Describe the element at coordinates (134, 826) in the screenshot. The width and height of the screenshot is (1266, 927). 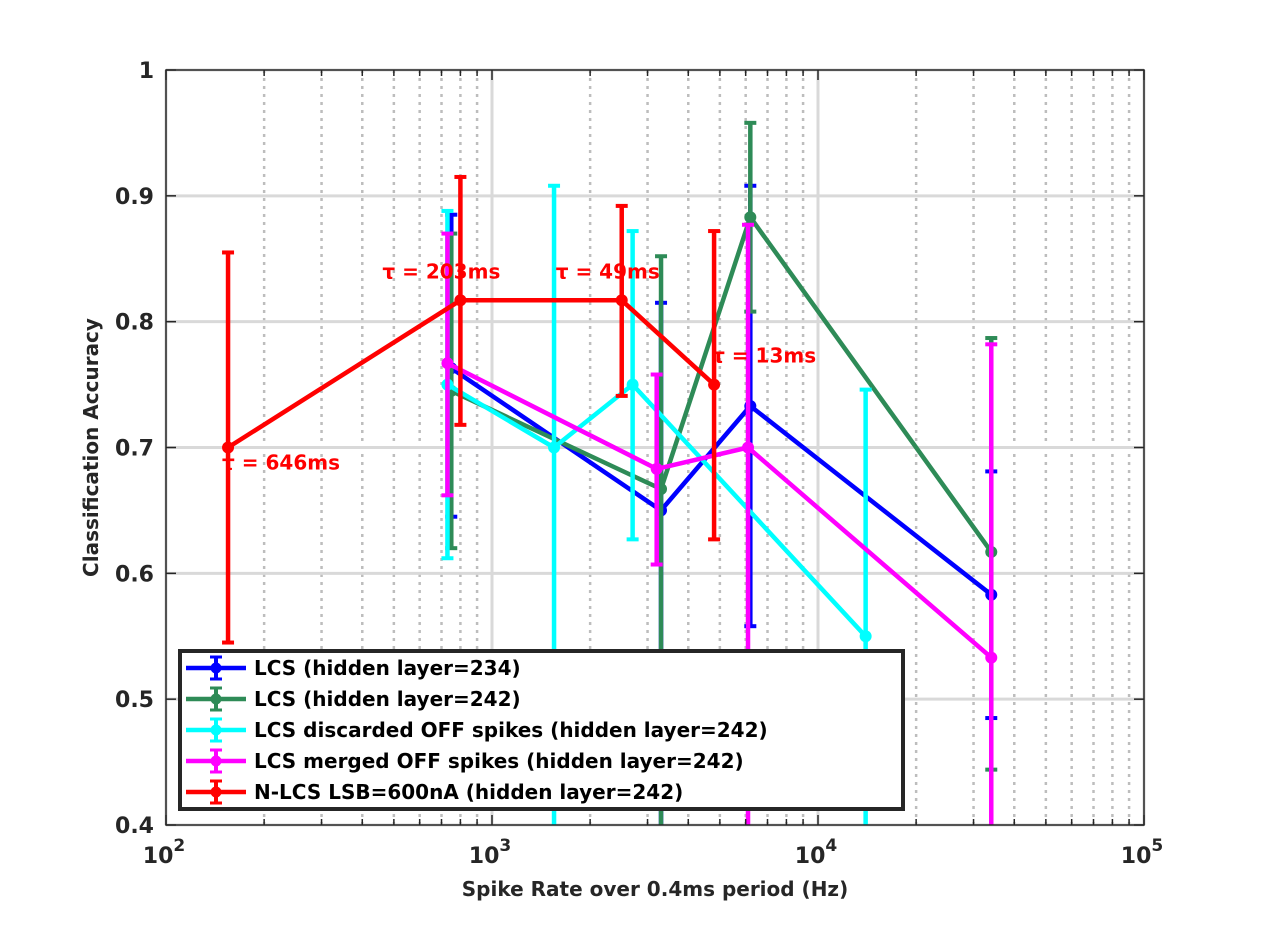
I see `y-tick-label: 0.4` at that location.